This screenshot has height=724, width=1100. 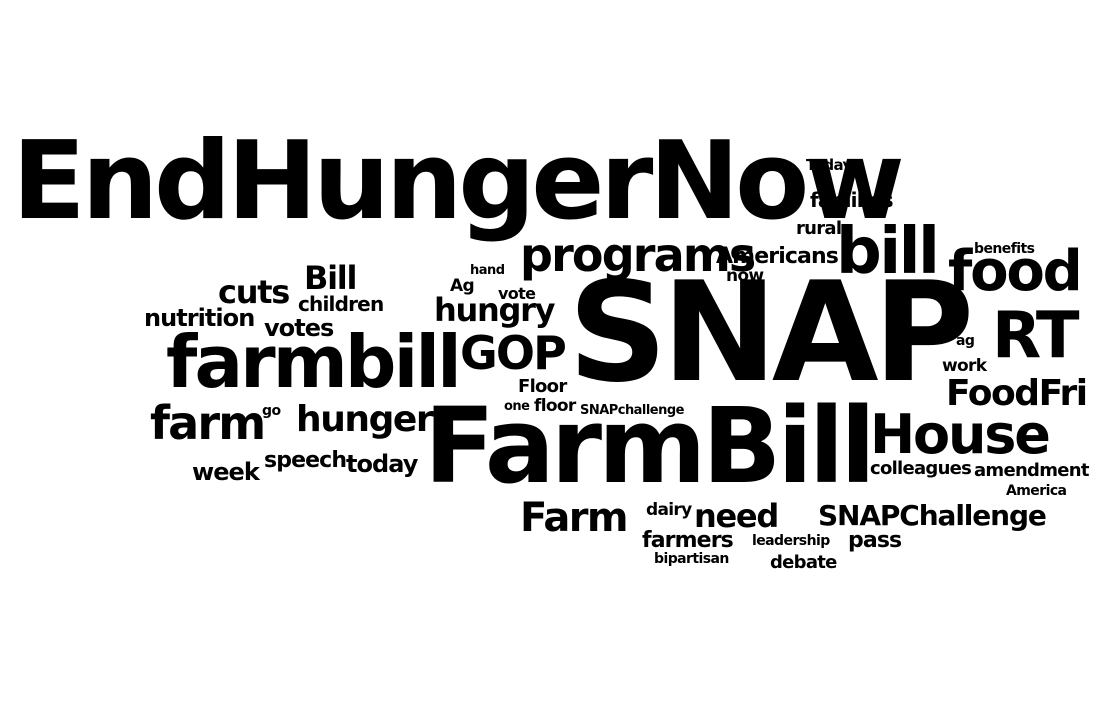 What do you see at coordinates (1036, 491) in the screenshot?
I see `word-america: America` at bounding box center [1036, 491].